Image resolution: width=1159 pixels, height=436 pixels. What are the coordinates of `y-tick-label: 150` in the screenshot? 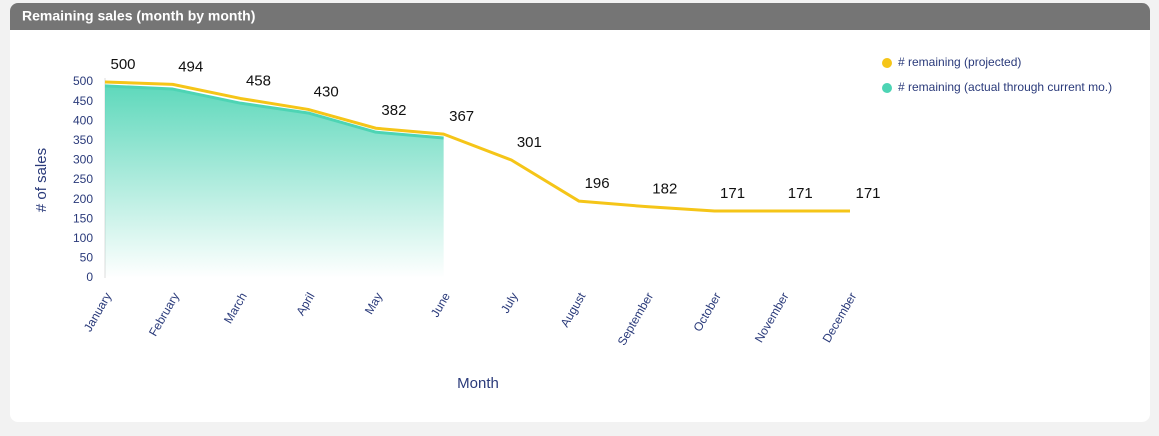 It's located at (83, 218).